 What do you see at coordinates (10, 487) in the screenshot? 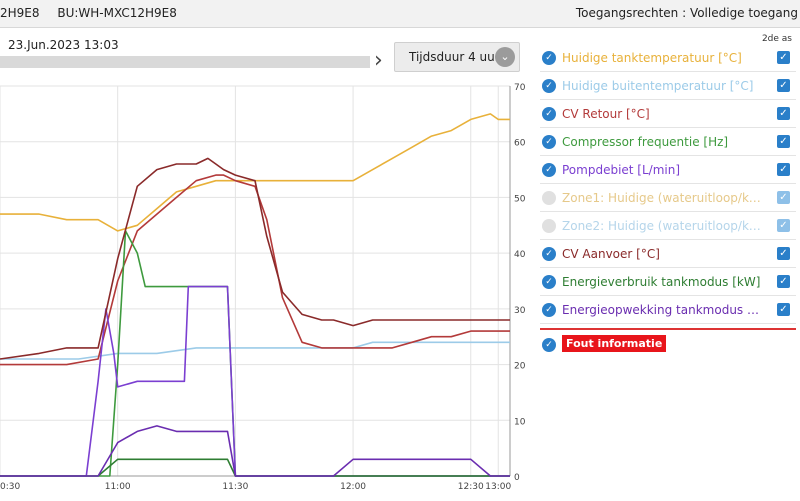
I see `x-tick-label: 0:30` at bounding box center [10, 487].